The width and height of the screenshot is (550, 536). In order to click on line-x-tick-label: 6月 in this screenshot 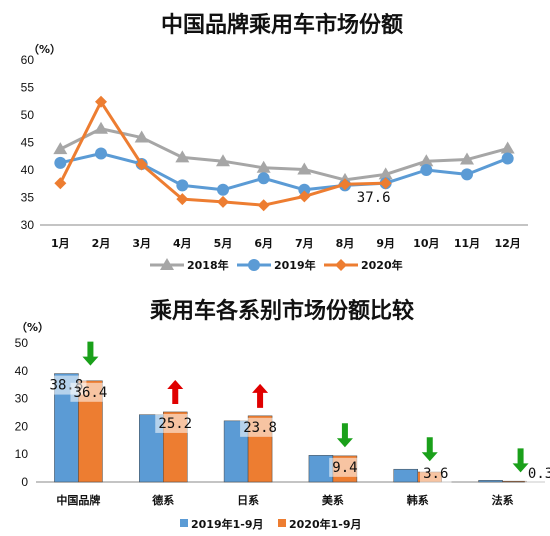, I will do `click(263, 243)`.